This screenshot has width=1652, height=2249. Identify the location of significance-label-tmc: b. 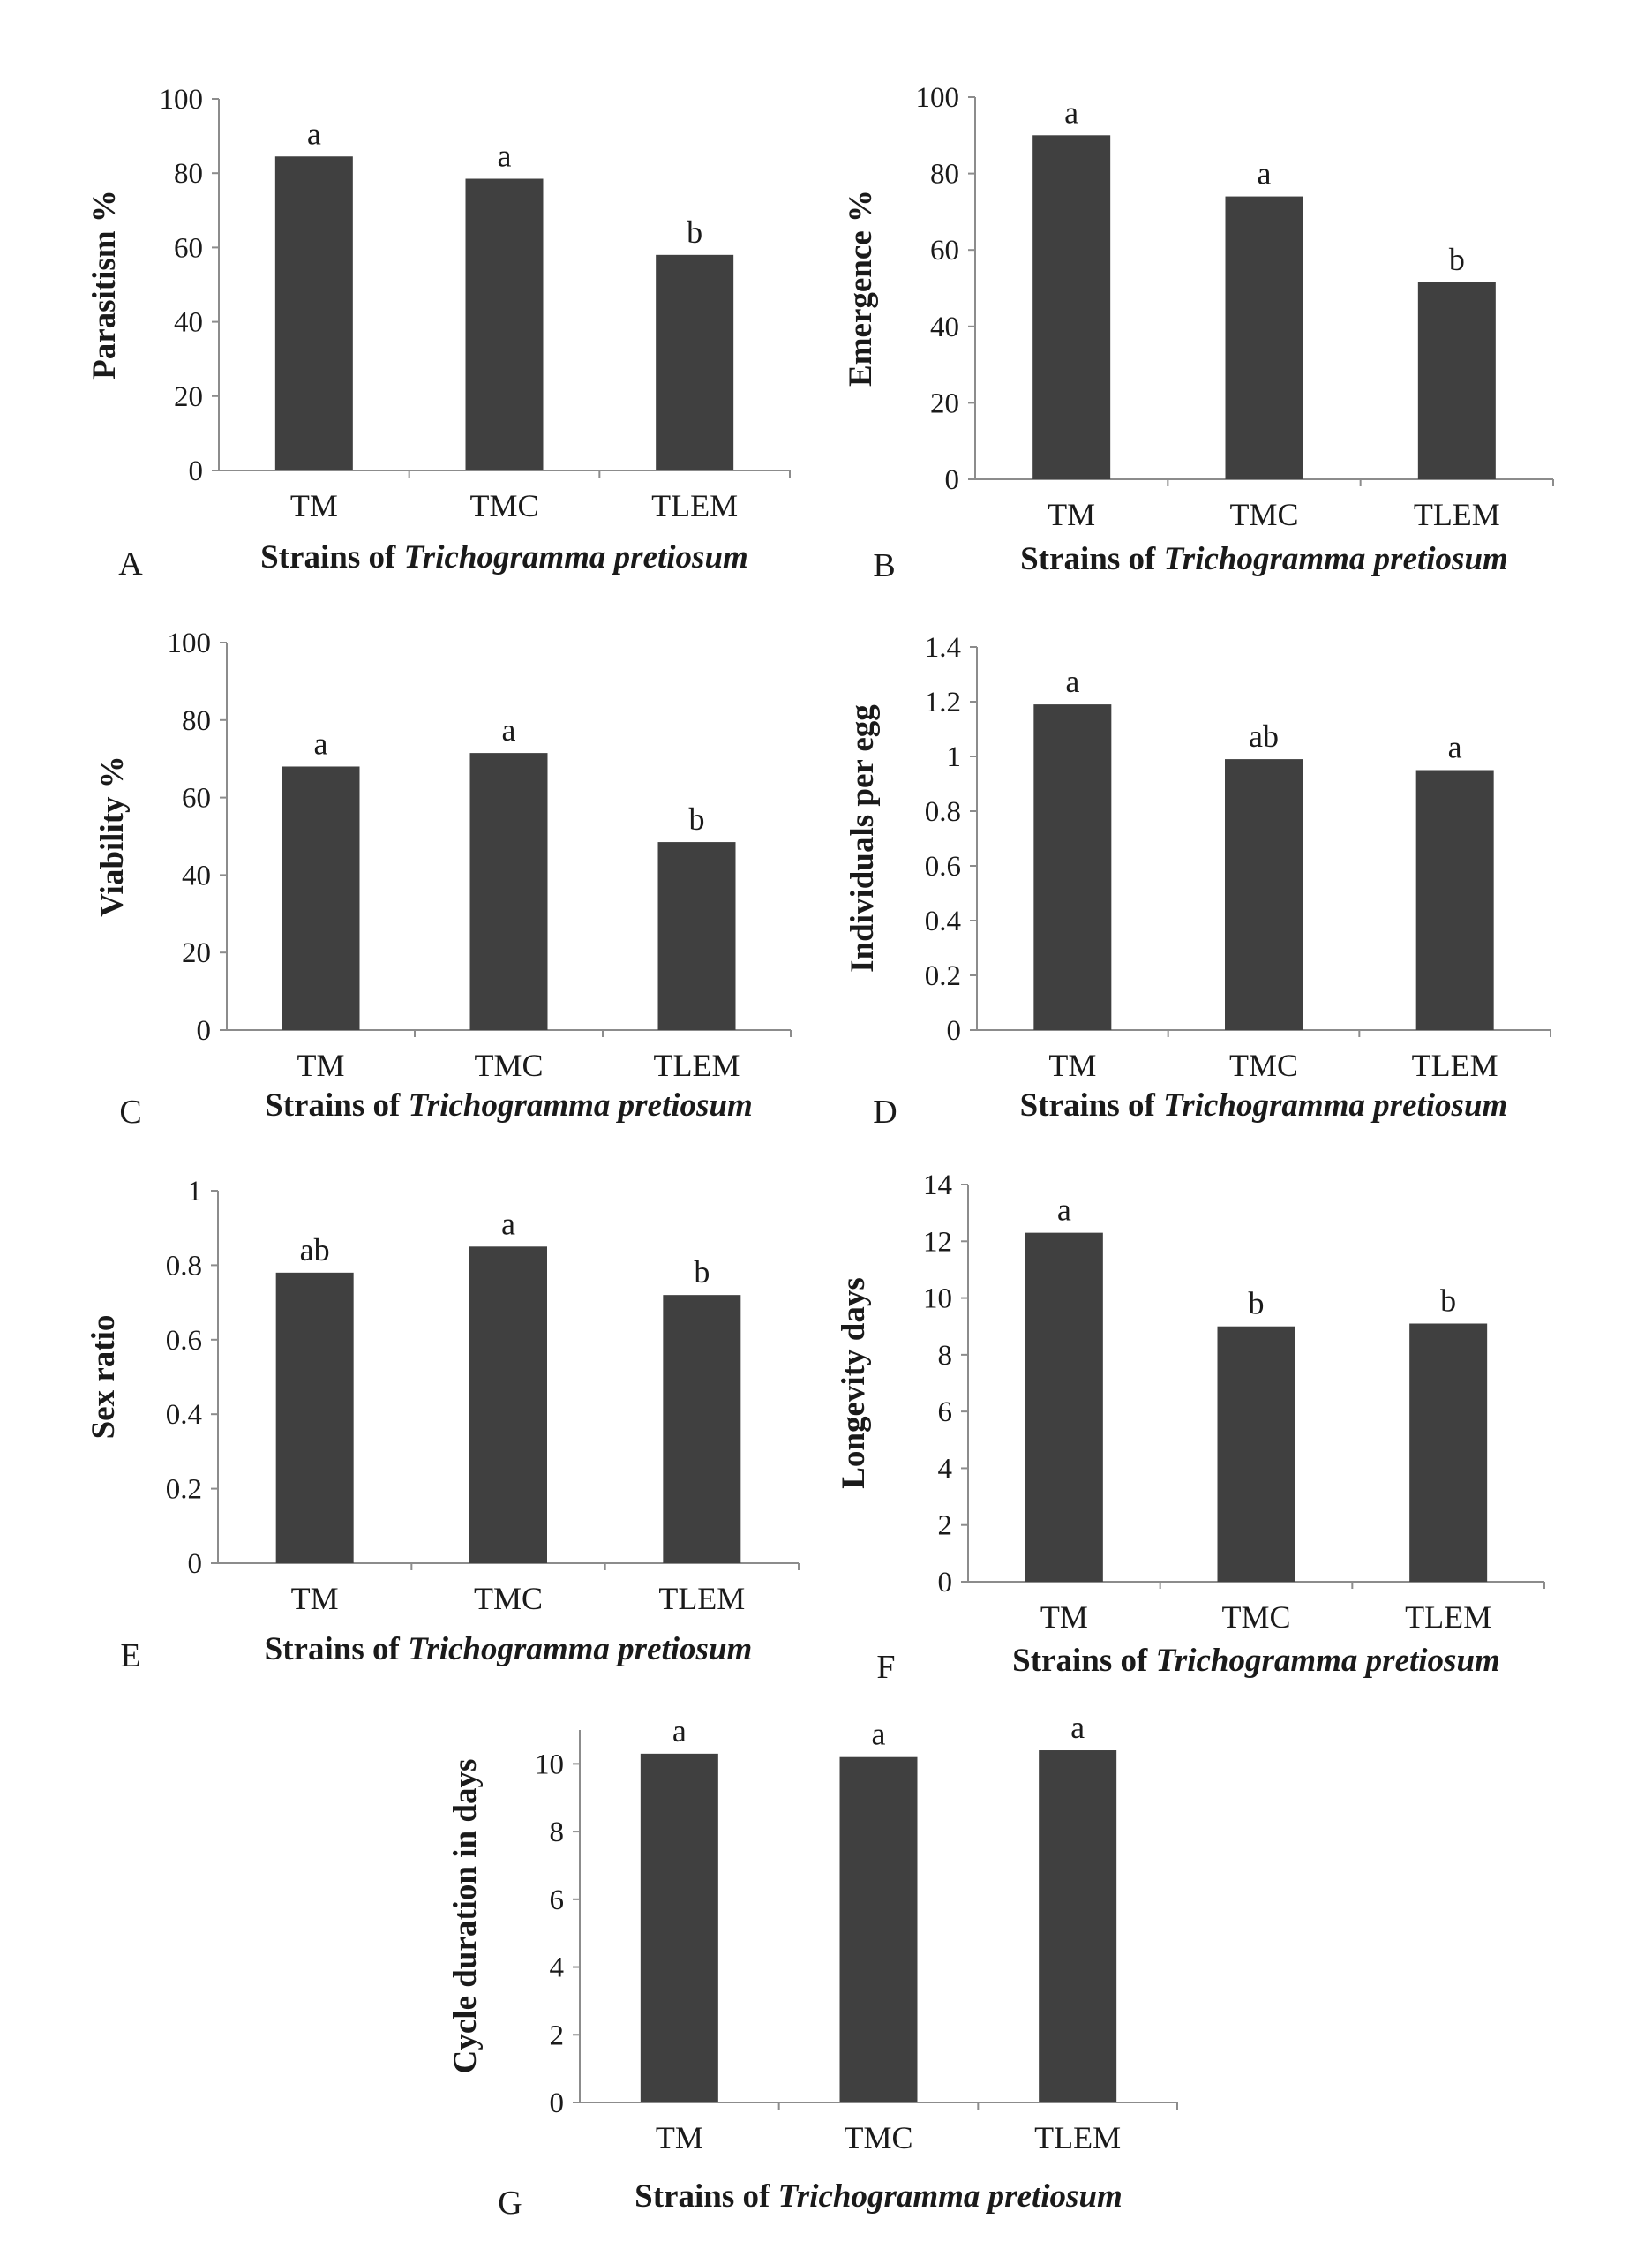
(1257, 1303).